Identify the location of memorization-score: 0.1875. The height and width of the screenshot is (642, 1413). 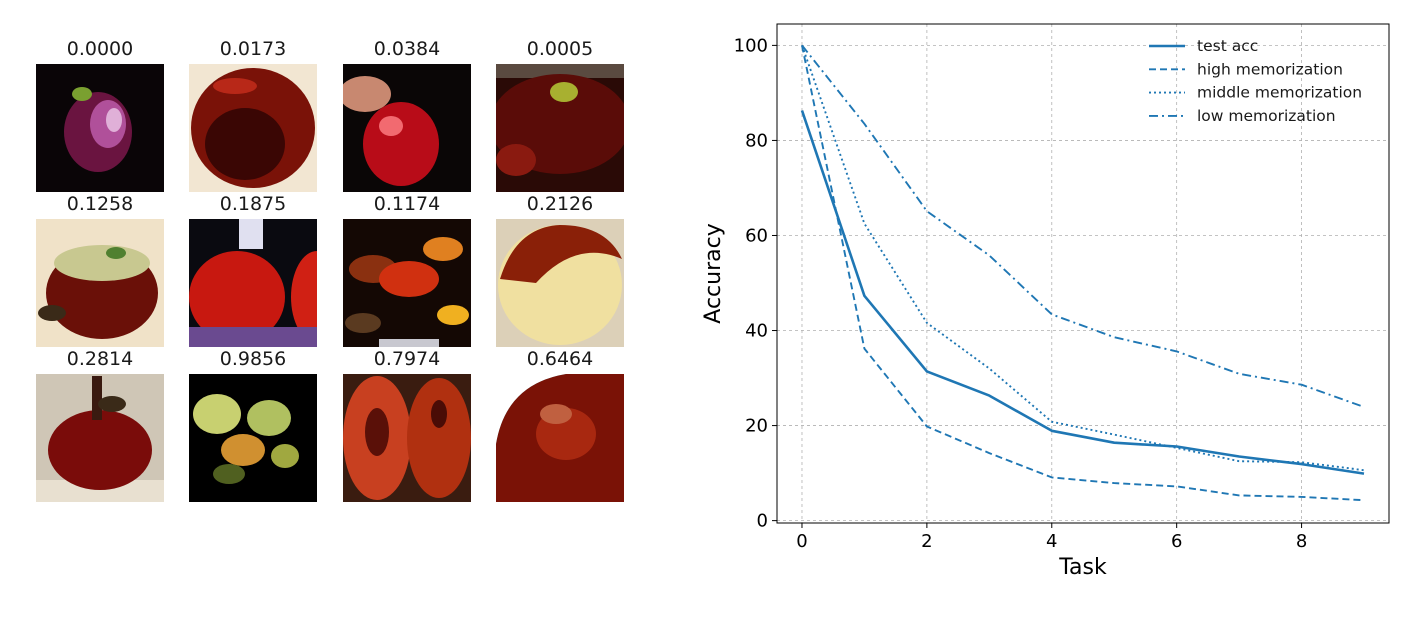
(253, 204).